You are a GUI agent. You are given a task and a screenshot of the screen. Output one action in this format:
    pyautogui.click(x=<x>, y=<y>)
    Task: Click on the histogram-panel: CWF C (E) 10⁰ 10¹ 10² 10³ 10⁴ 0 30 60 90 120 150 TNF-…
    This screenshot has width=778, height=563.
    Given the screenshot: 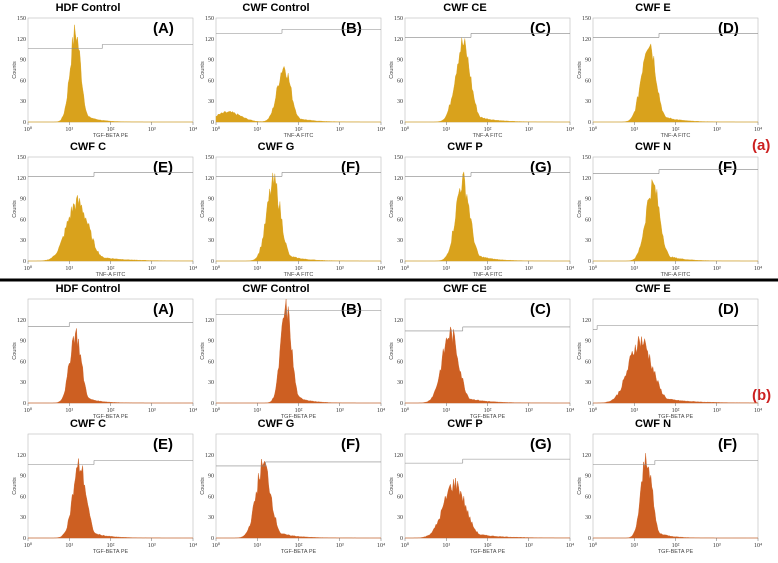 What is the action you would take?
    pyautogui.click(x=104, y=209)
    